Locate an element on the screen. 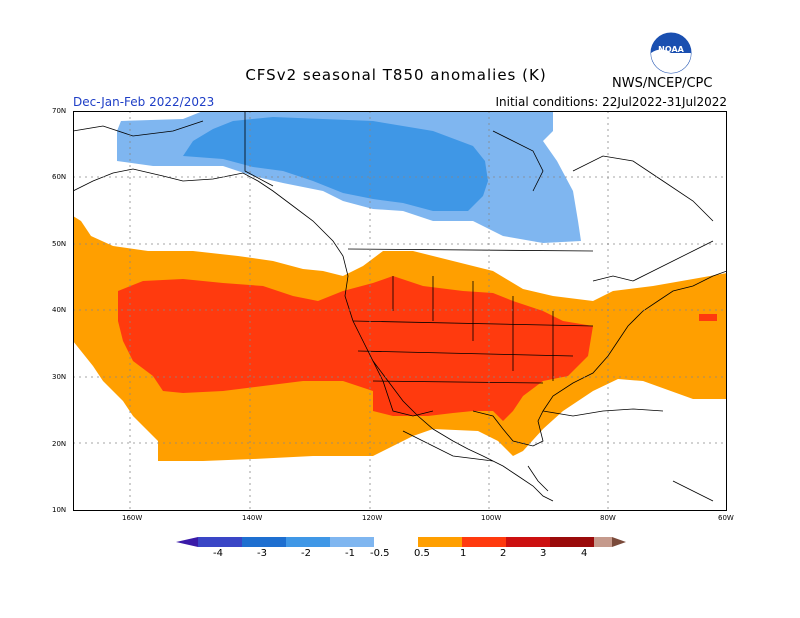  lat-label: 40N is located at coordinates (59, 310).